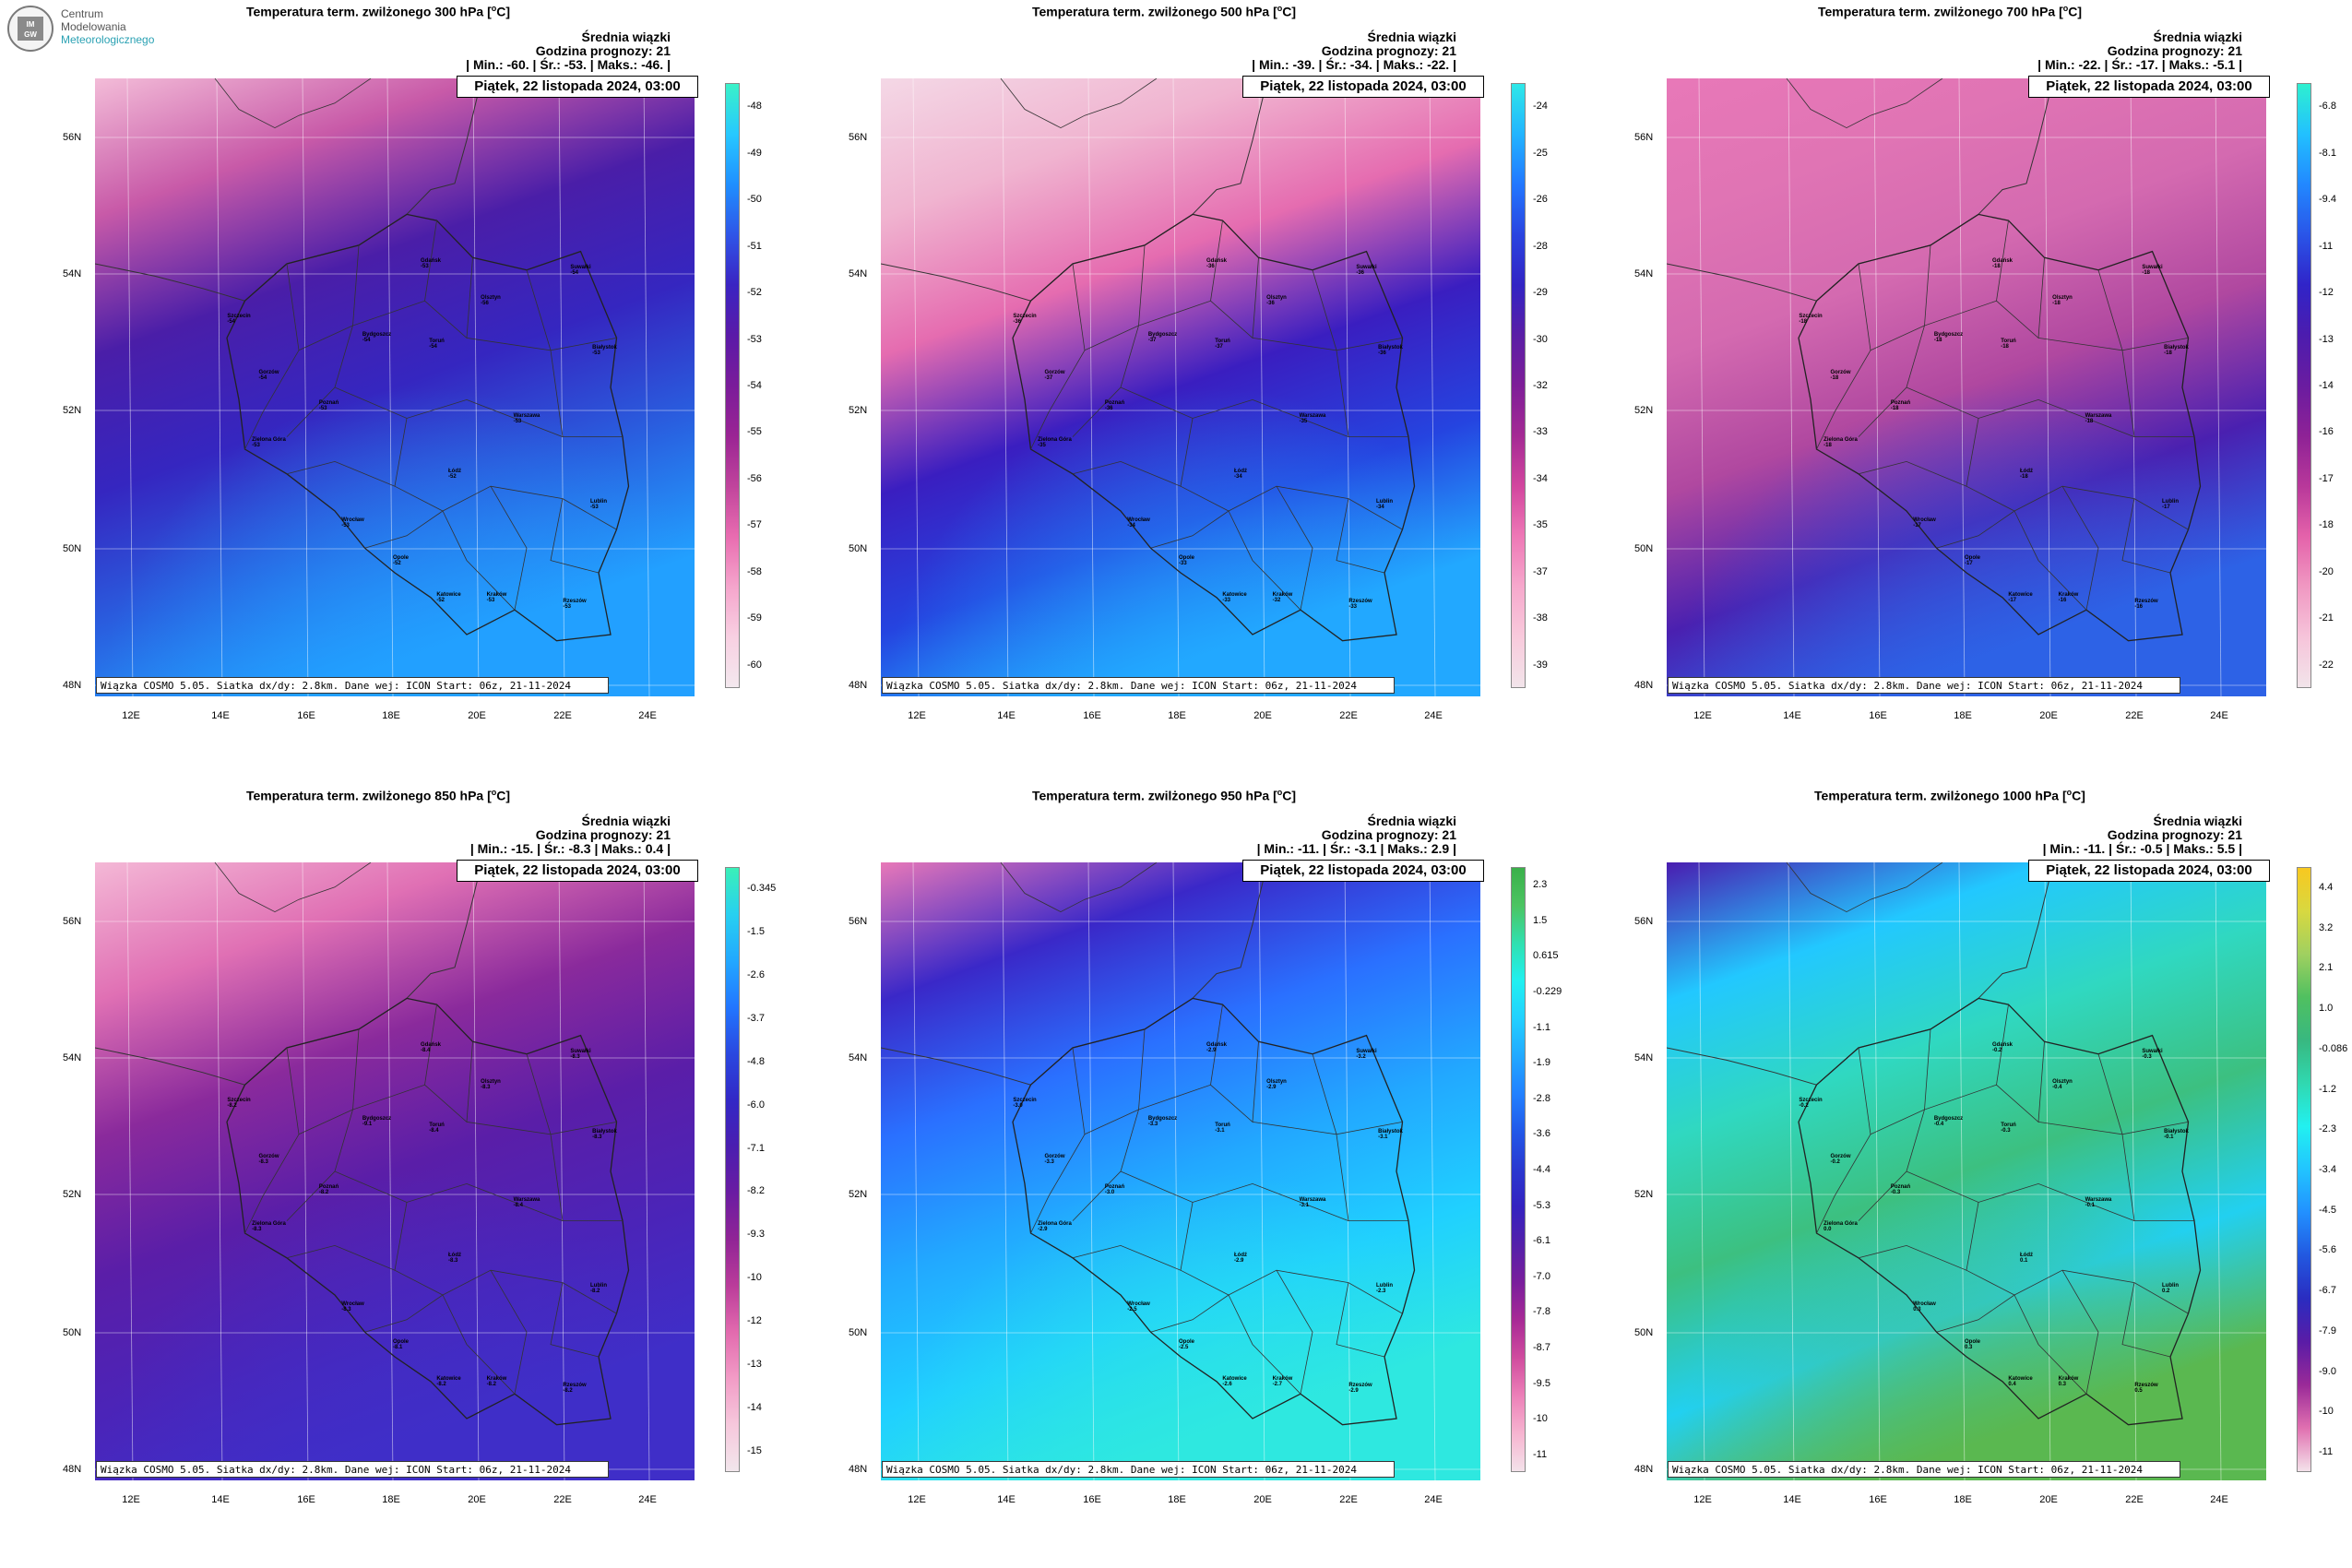  Describe the element at coordinates (2327, 1250) in the screenshot. I see `colorbar-label: -5.6` at that location.